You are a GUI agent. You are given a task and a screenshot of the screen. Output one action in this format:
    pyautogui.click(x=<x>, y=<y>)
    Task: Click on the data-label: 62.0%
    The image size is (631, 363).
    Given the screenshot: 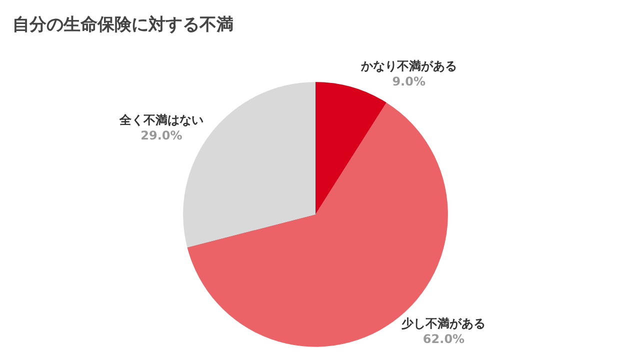 What is the action you would take?
    pyautogui.click(x=443, y=339)
    